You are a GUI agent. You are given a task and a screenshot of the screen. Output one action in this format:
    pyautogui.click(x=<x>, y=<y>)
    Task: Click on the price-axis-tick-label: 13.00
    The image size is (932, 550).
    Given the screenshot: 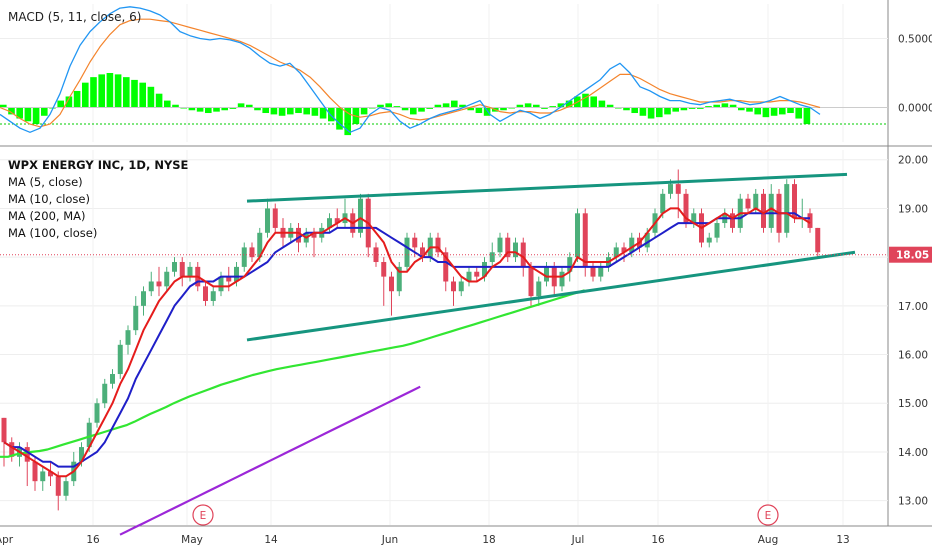 What is the action you would take?
    pyautogui.click(x=913, y=502)
    